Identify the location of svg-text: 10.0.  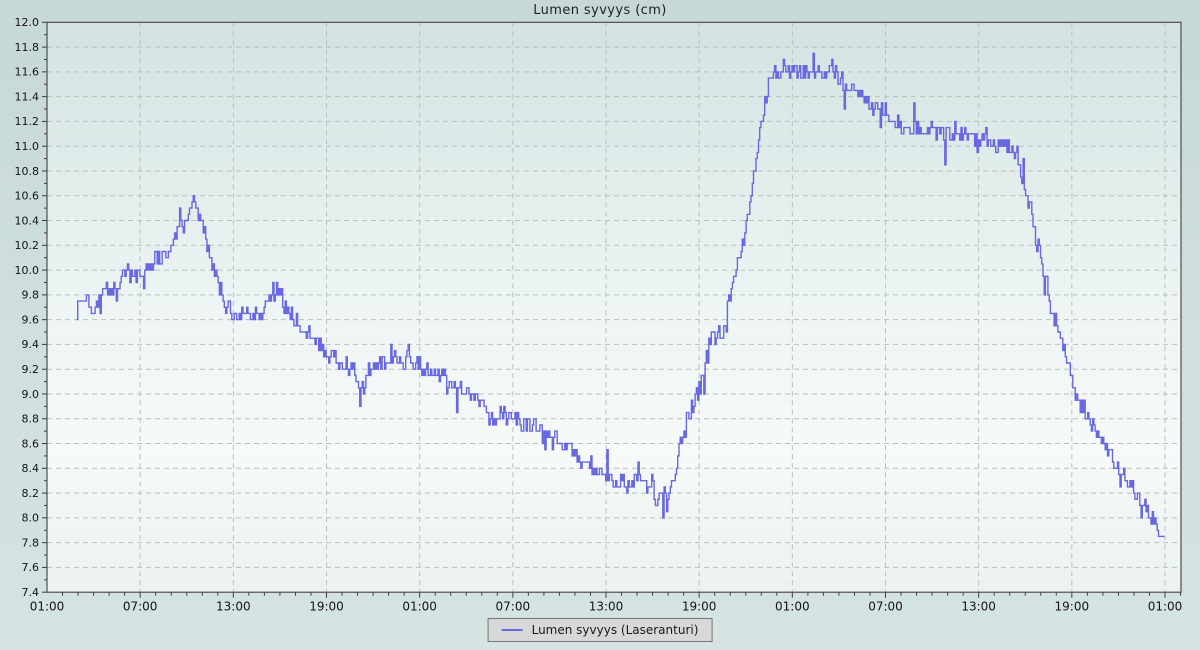
(27, 270).